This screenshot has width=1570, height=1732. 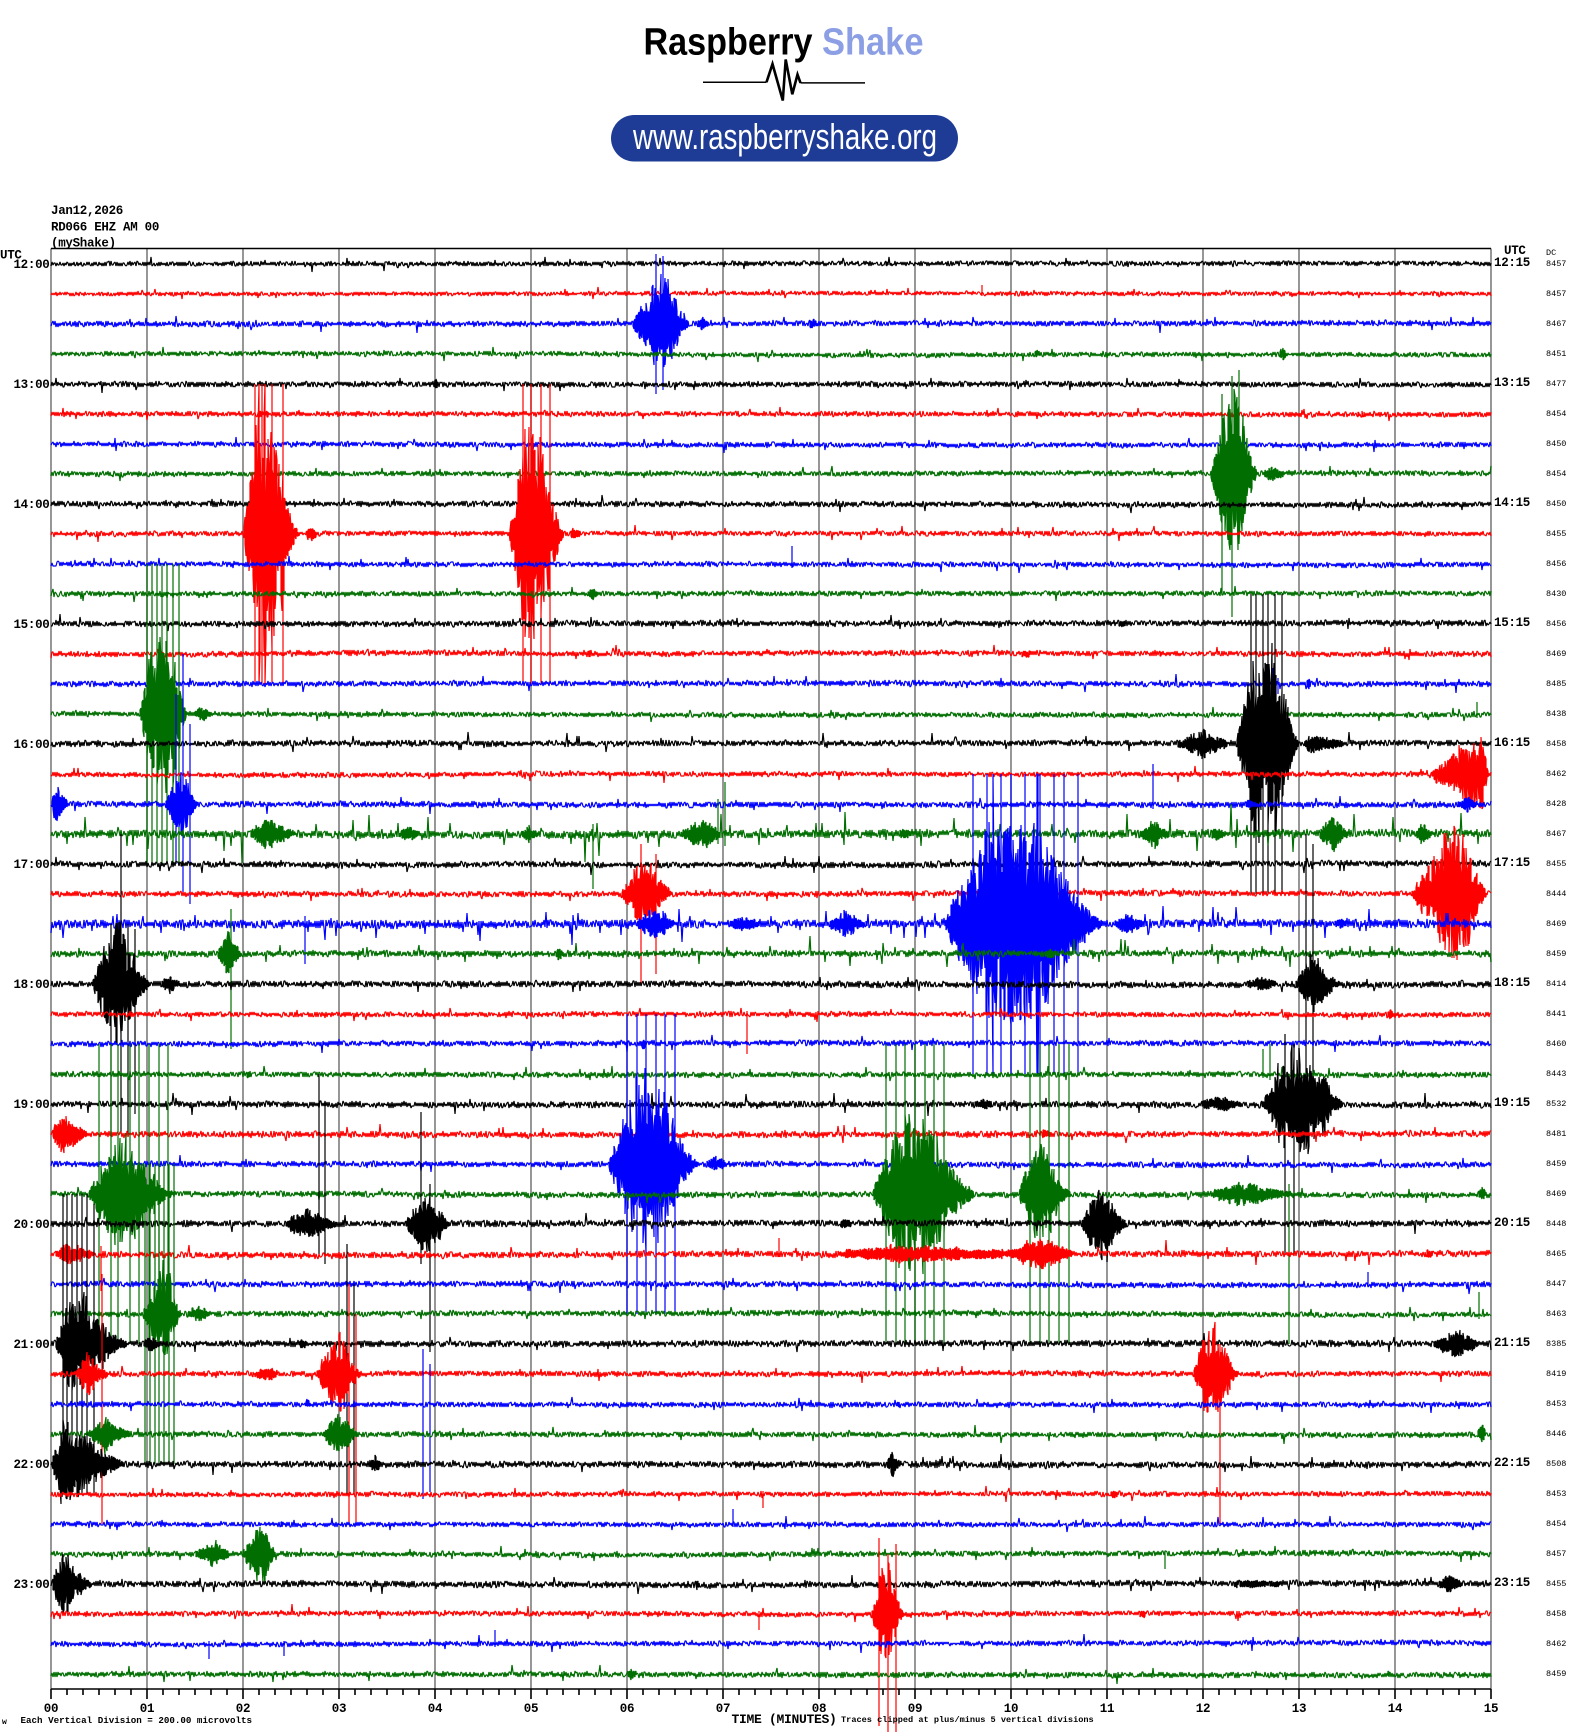 I want to click on svg-text: 05, so click(x=531, y=1709).